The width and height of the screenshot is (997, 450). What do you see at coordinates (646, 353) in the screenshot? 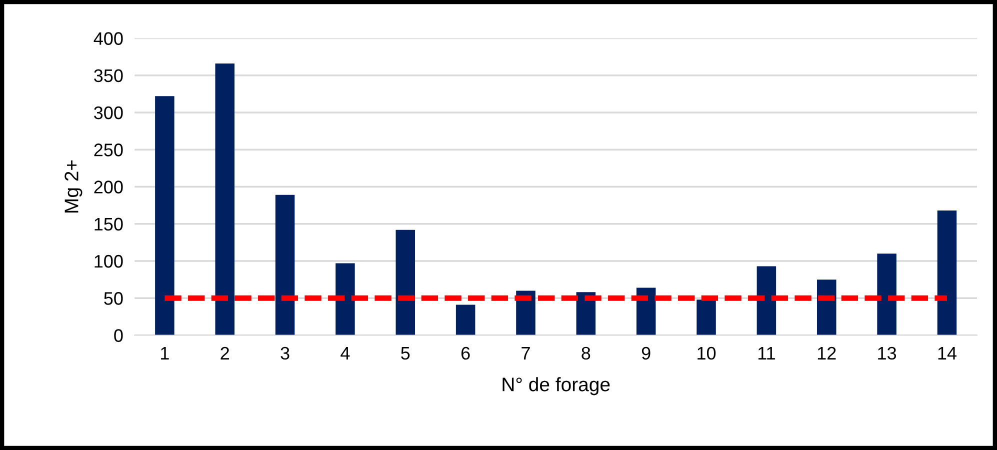
I see `x-tick-label: 9` at bounding box center [646, 353].